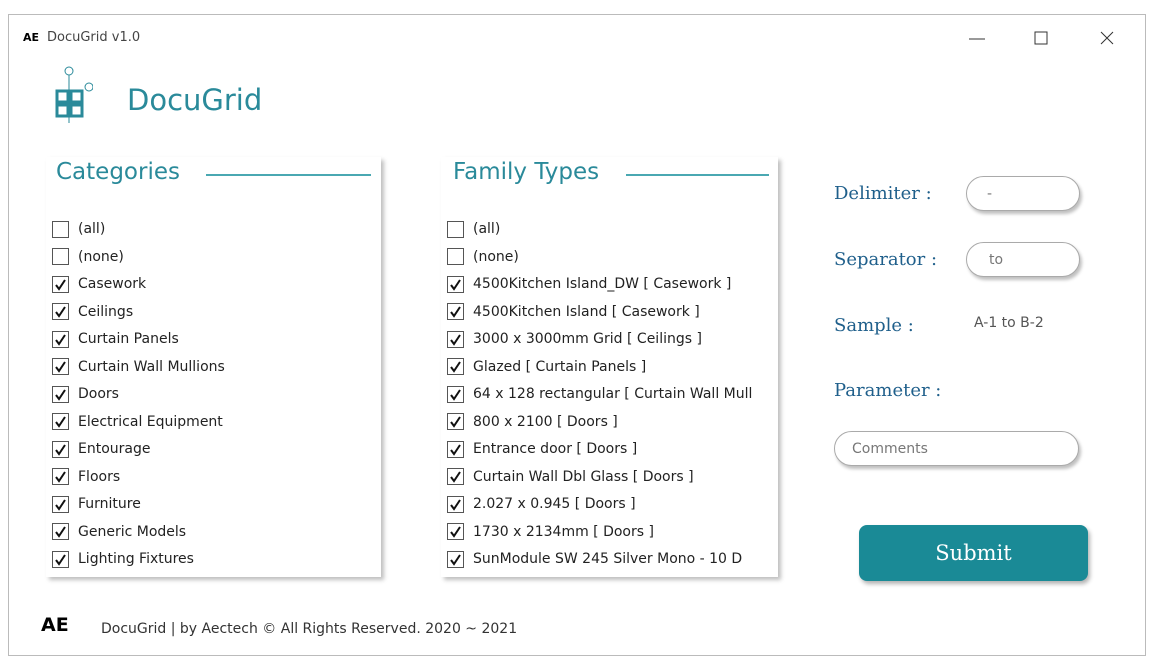  What do you see at coordinates (94, 37) in the screenshot?
I see `window-title: DocuGrid v1.0` at bounding box center [94, 37].